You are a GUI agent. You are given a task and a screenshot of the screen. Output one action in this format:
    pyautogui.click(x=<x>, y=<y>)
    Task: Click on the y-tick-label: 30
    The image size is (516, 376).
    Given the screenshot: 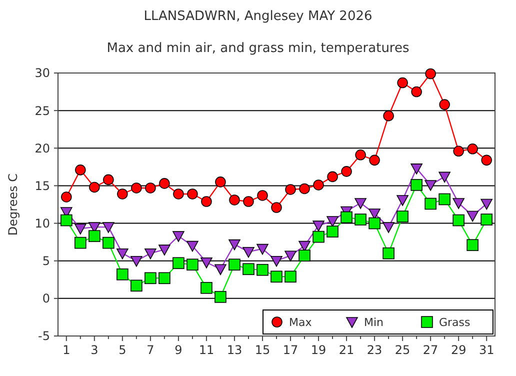 What is the action you would take?
    pyautogui.click(x=42, y=73)
    